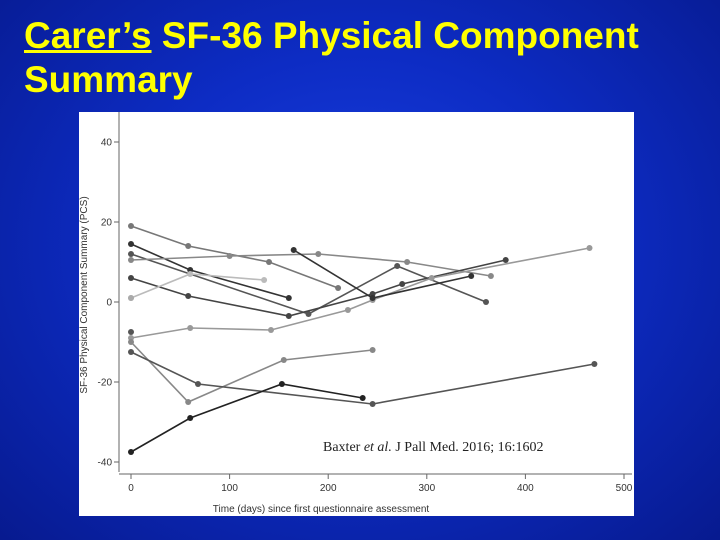 The width and height of the screenshot is (720, 540). What do you see at coordinates (105, 463) in the screenshot?
I see `y-tick-label: -40` at bounding box center [105, 463].